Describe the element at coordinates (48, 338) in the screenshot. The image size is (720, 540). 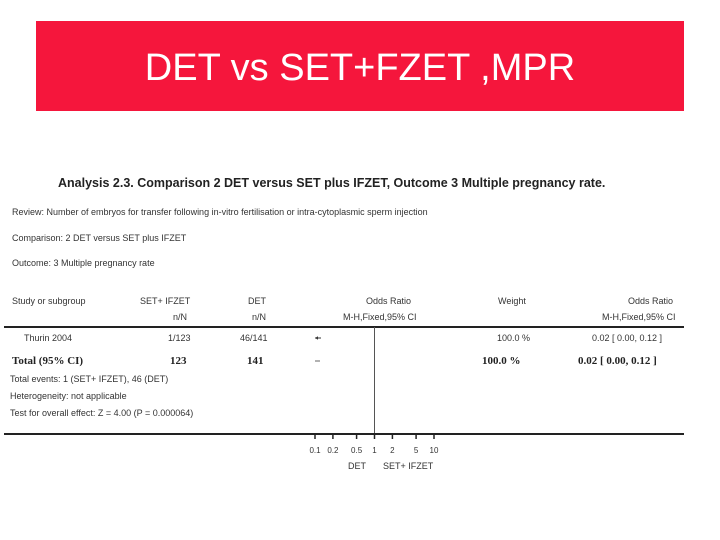
I see `row-study: Thurin 2004` at that location.